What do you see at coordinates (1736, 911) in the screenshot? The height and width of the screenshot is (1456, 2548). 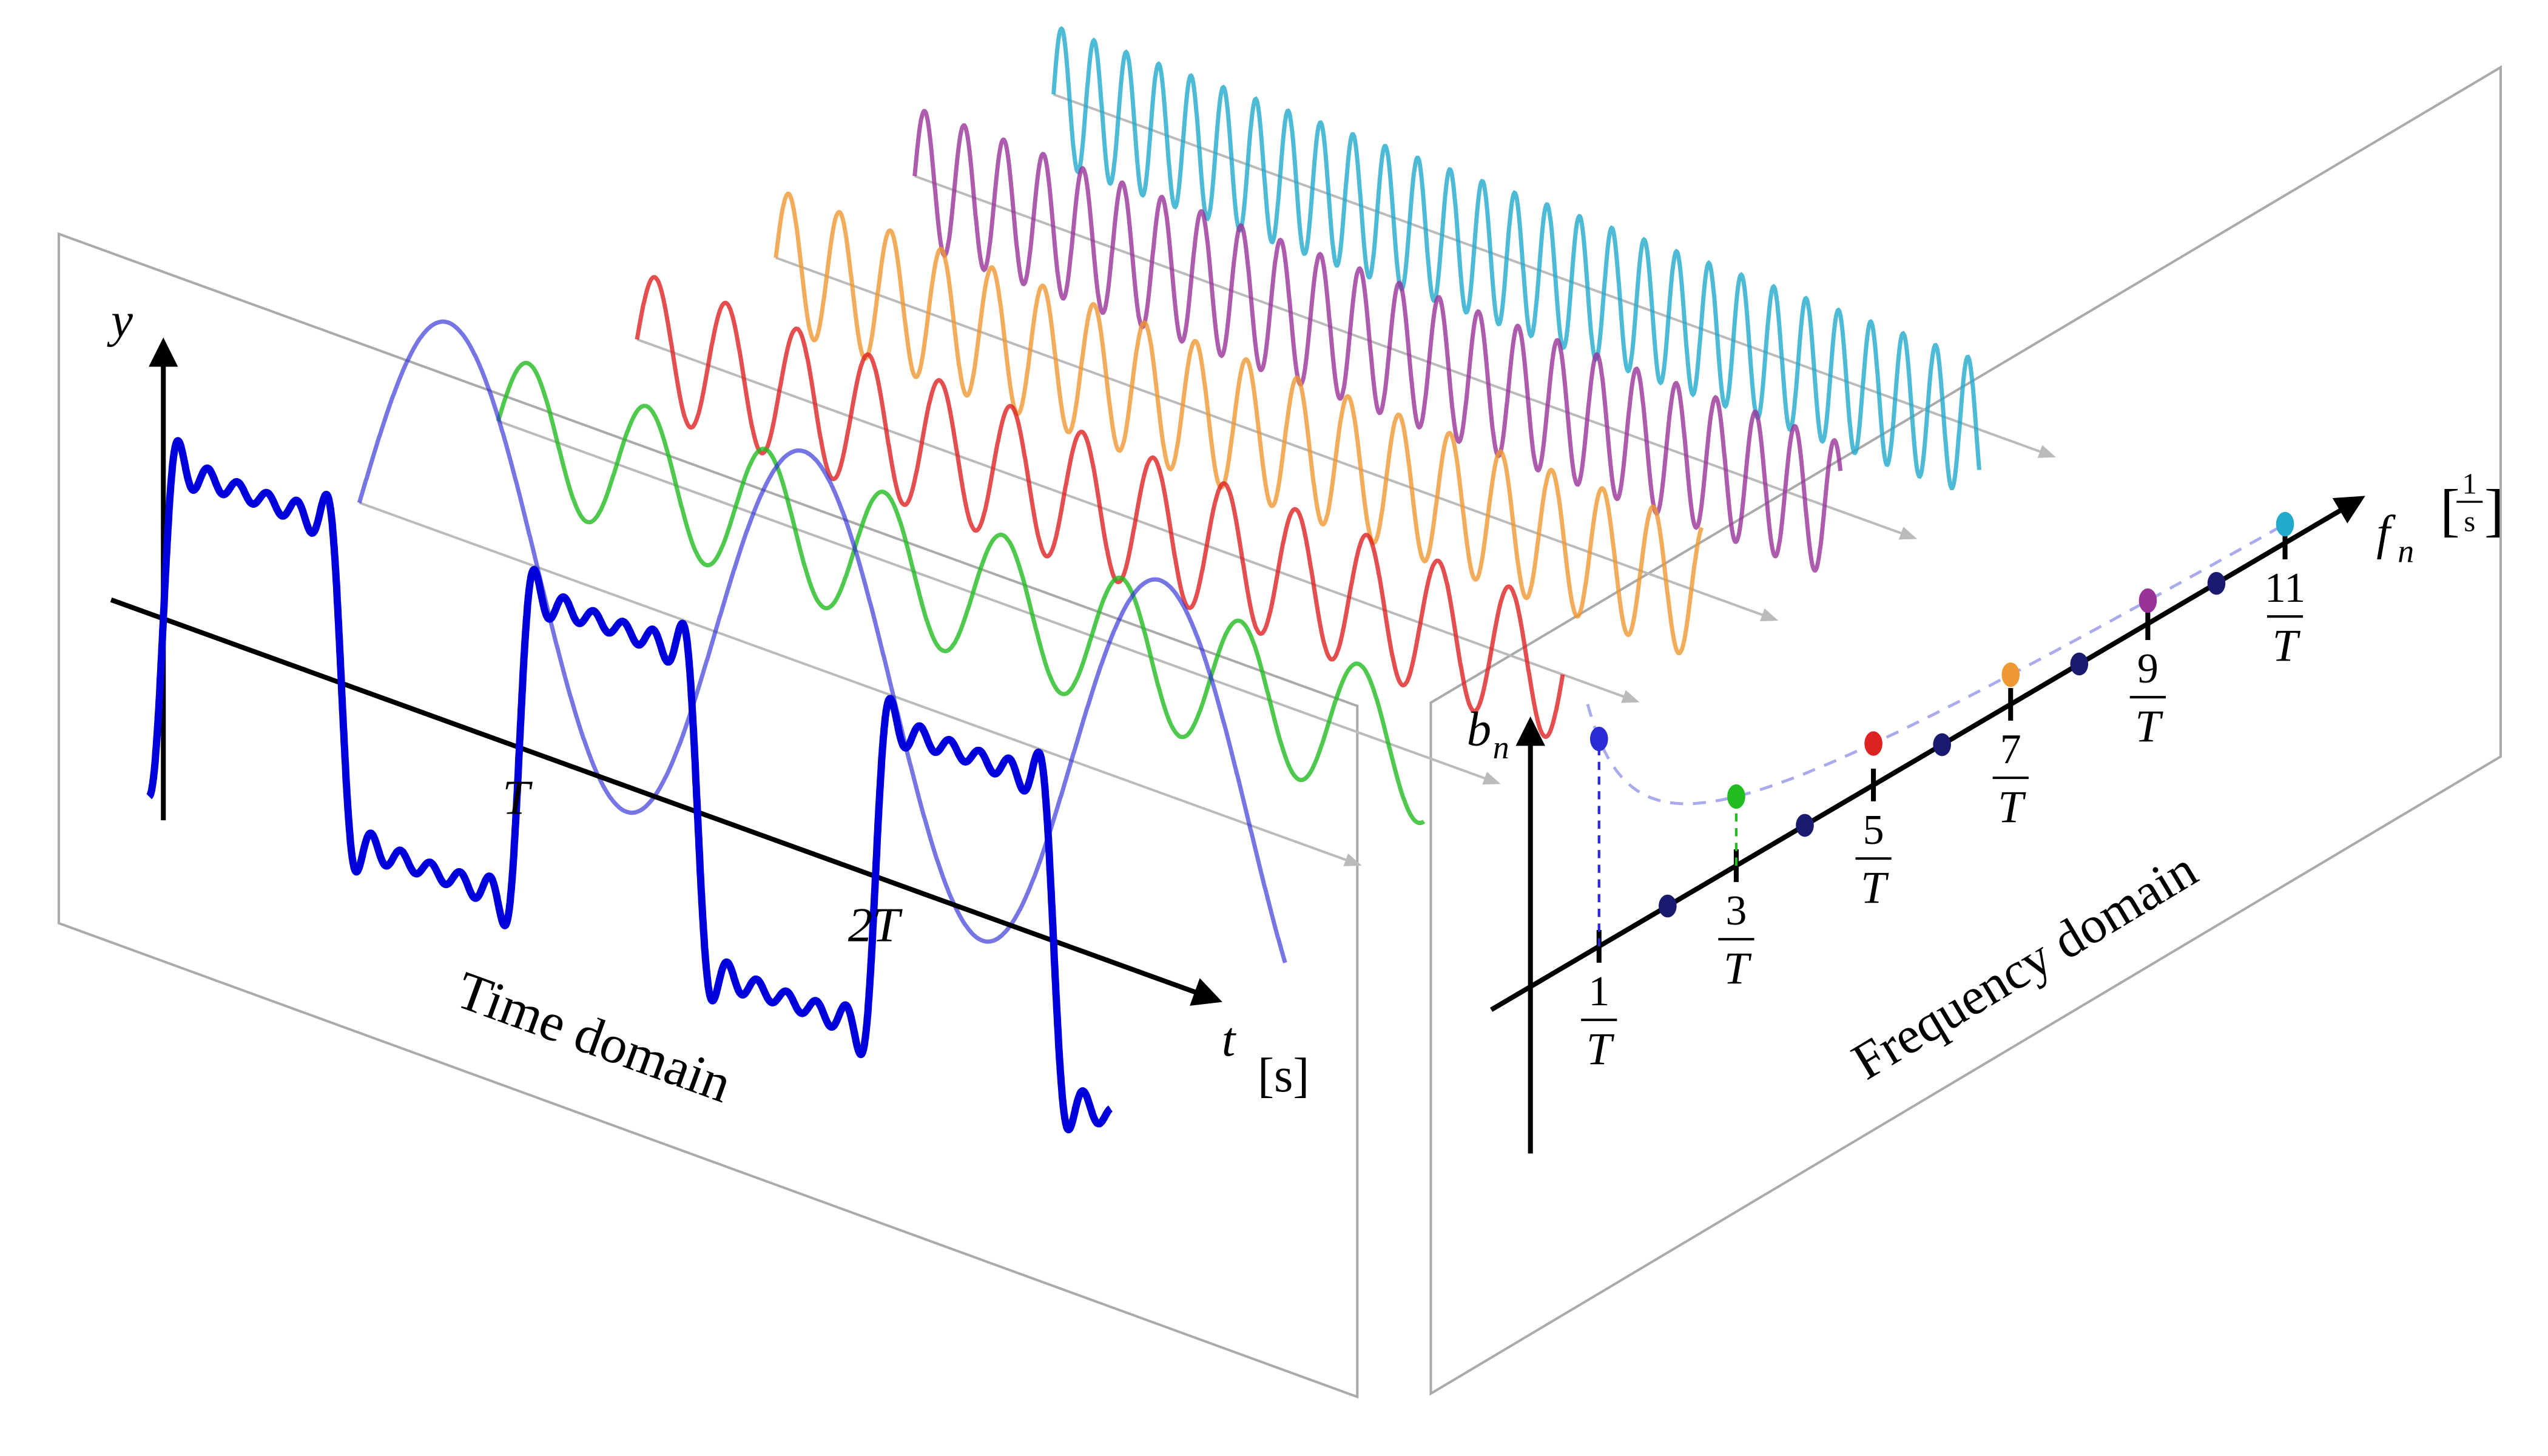 I see `tick-numerator: 3` at bounding box center [1736, 911].